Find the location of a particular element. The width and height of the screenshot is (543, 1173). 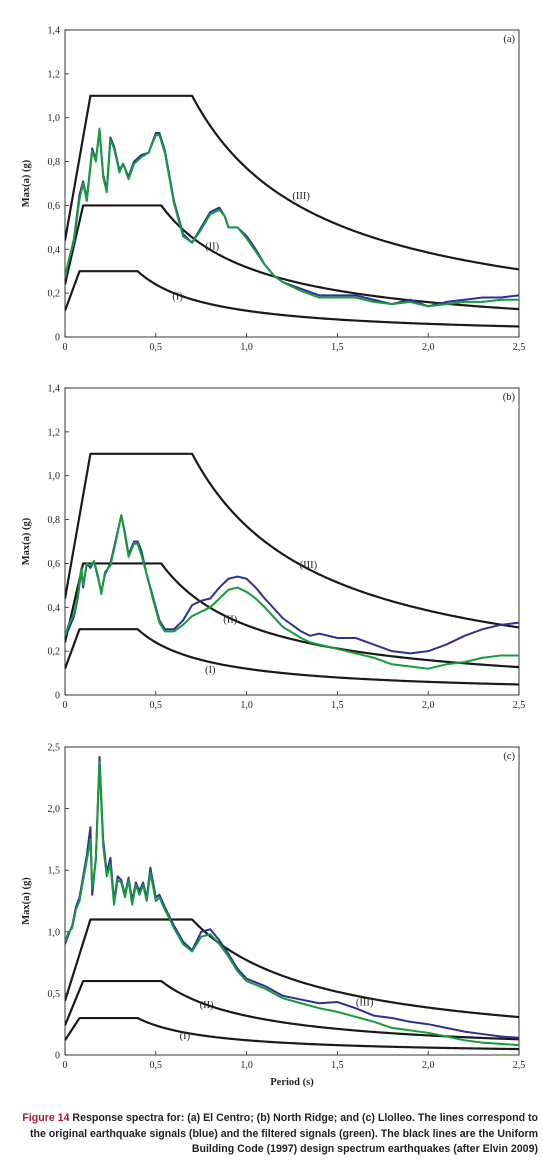

y-tick-label: 2,5 is located at coordinates (54, 748).